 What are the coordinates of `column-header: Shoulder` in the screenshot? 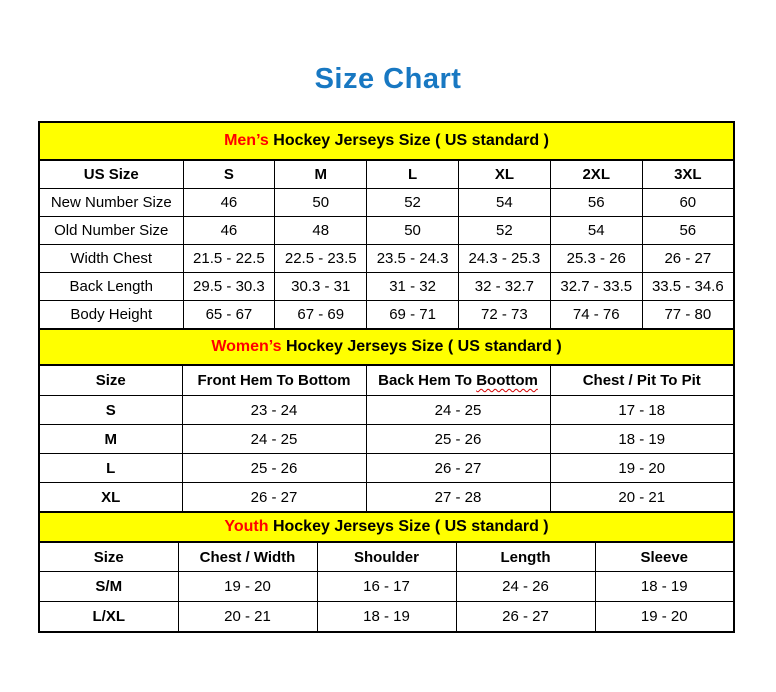 It's located at (386, 556).